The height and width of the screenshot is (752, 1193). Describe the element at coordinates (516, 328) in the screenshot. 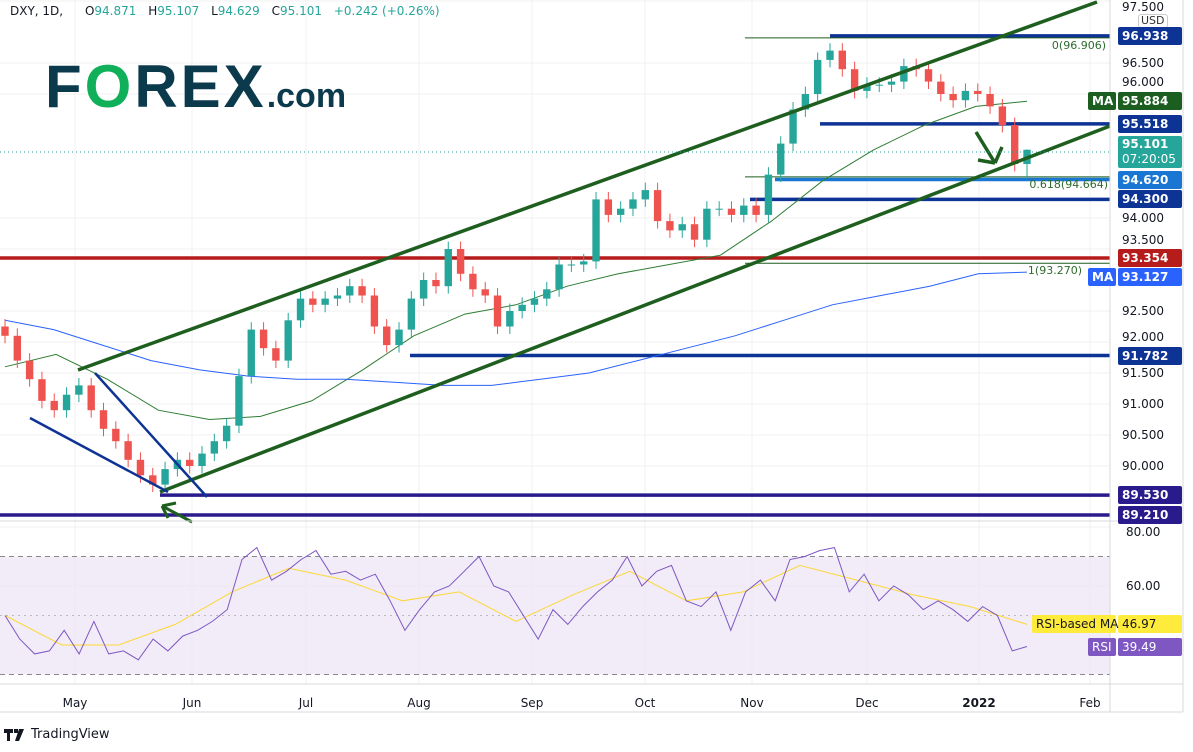

I see `ma200-line` at that location.